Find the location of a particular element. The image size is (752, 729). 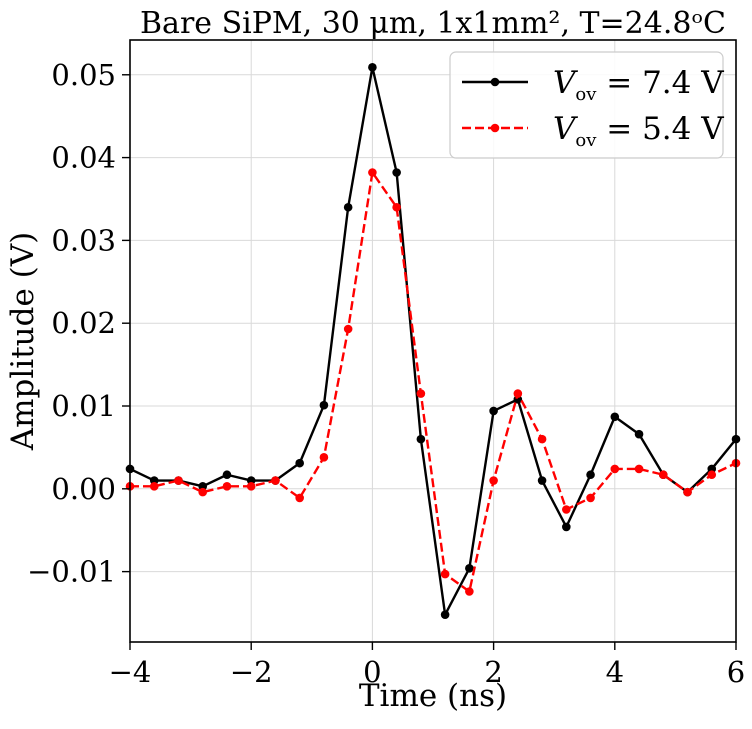

y-tick-label: 0.04 is located at coordinates (83, 158).